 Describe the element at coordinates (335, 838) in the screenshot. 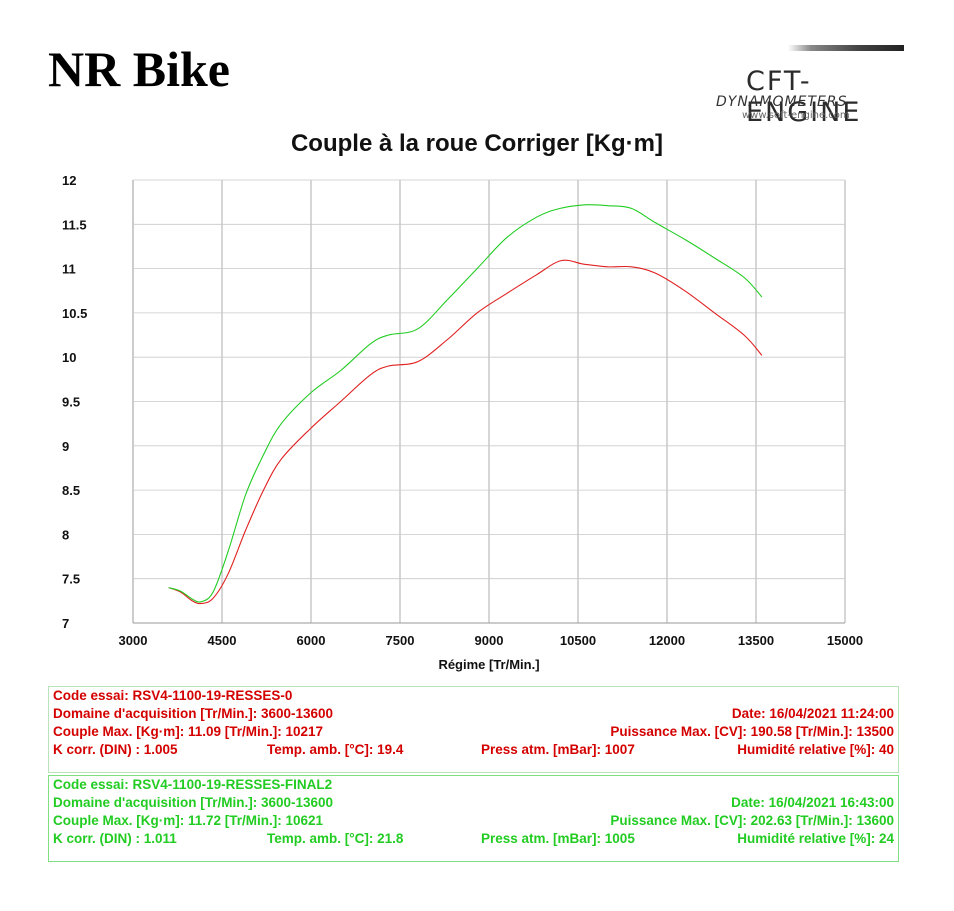

I see `run-temp: Temp. amb. [°C]: 21.8` at that location.